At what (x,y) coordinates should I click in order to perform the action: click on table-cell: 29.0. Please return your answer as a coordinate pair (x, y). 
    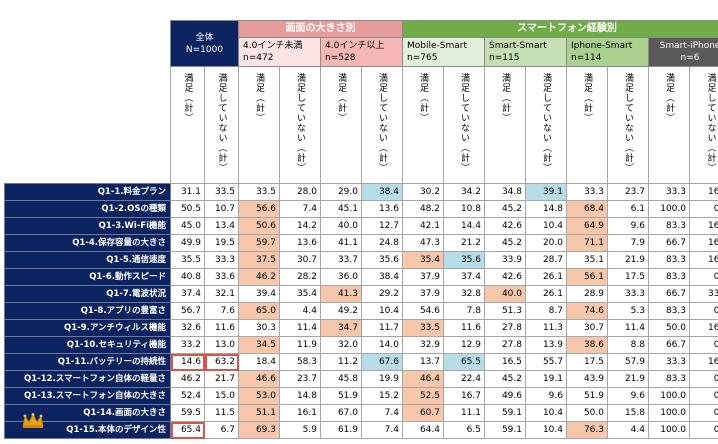
    Looking at the image, I should click on (341, 192).